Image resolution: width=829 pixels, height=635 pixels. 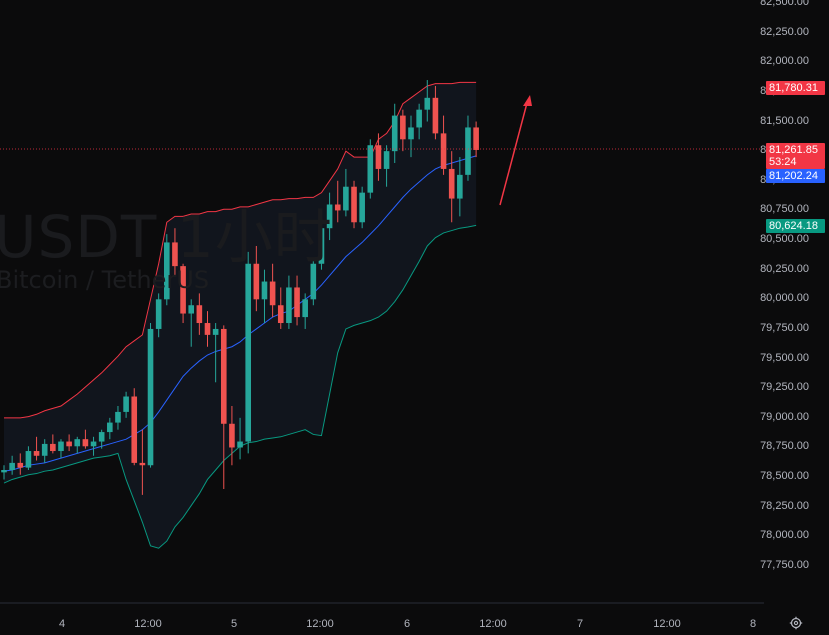 I want to click on y-tick-label: 79,250.00, so click(x=784, y=387).